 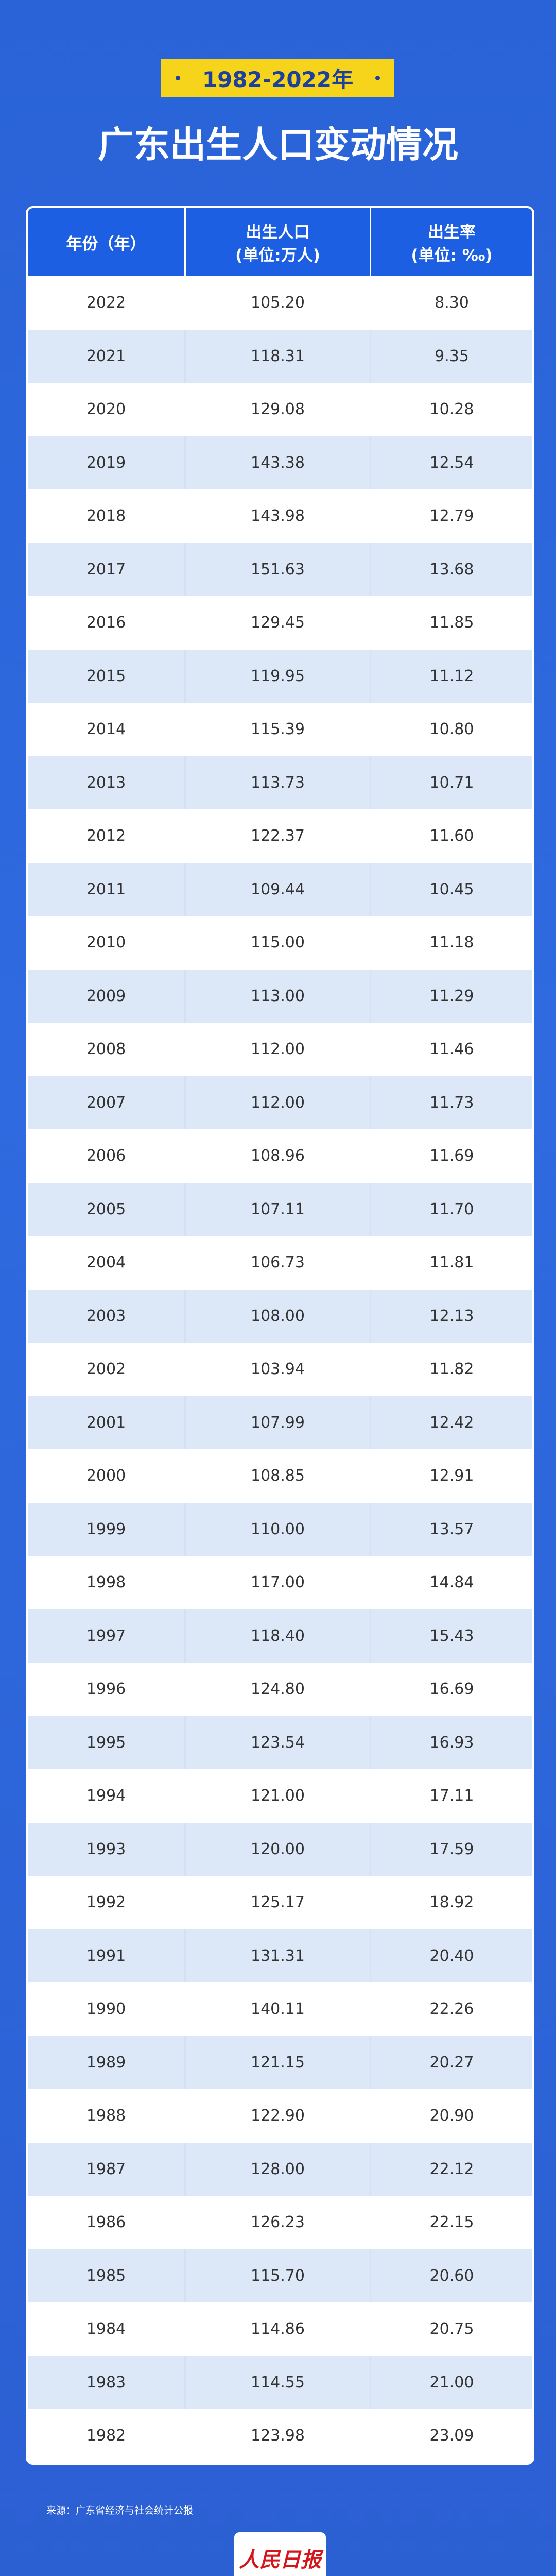 I want to click on table-cell: 108.00, so click(x=278, y=1316).